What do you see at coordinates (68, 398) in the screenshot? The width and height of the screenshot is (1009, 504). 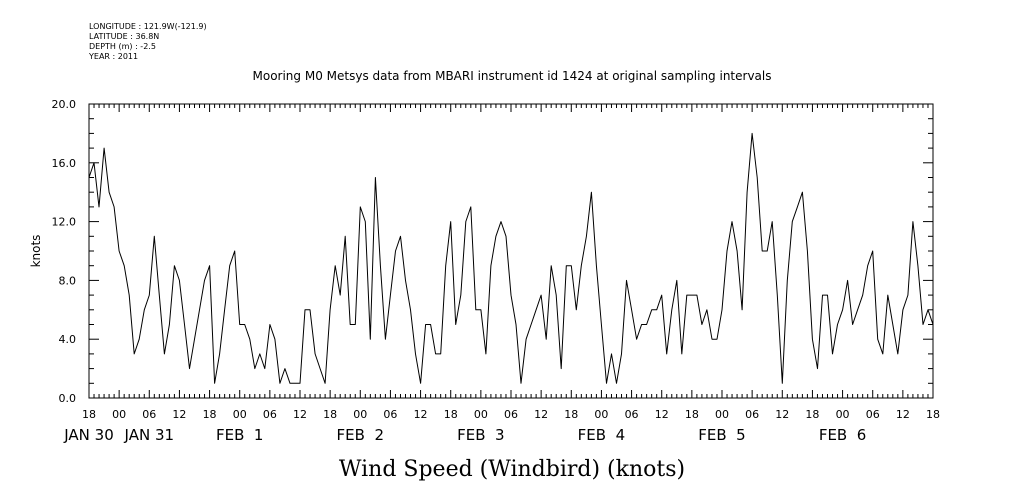 I see `y-tick-label: 0.0` at bounding box center [68, 398].